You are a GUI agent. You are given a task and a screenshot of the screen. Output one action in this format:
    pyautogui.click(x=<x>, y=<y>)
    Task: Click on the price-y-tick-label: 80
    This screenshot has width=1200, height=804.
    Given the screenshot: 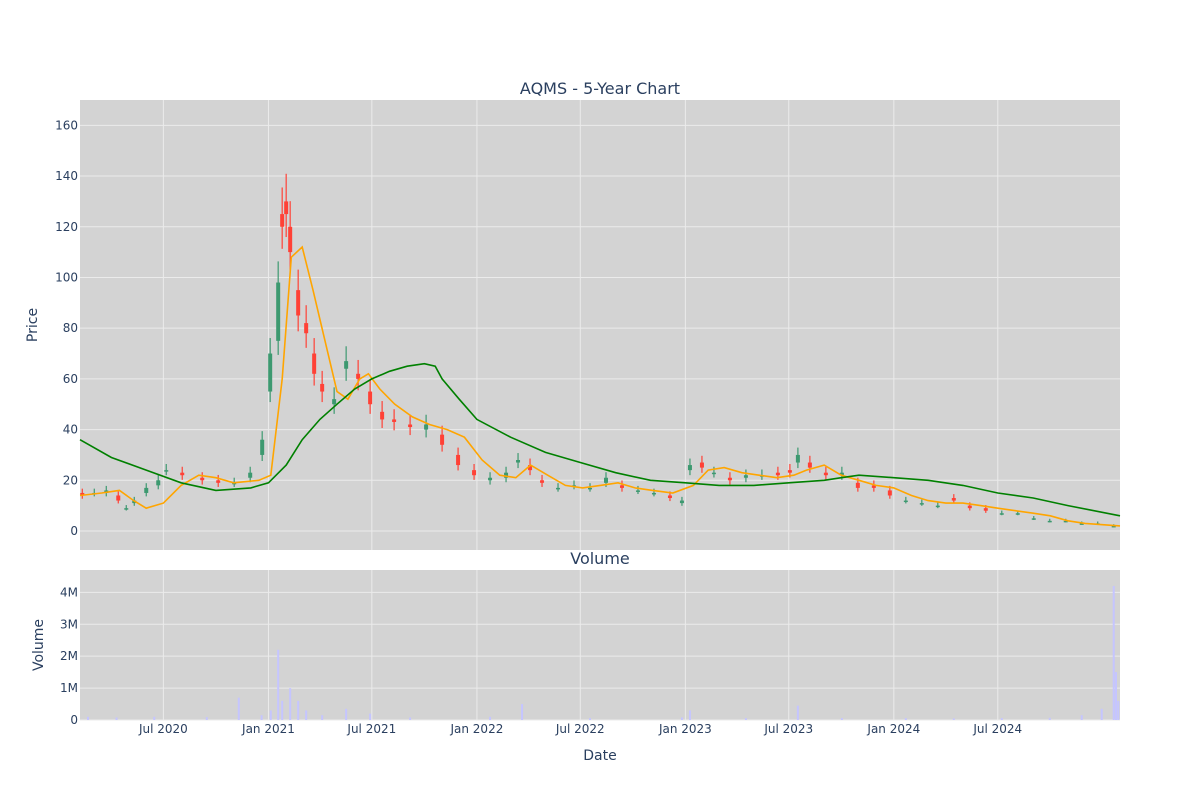 What is the action you would take?
    pyautogui.click(x=70, y=328)
    